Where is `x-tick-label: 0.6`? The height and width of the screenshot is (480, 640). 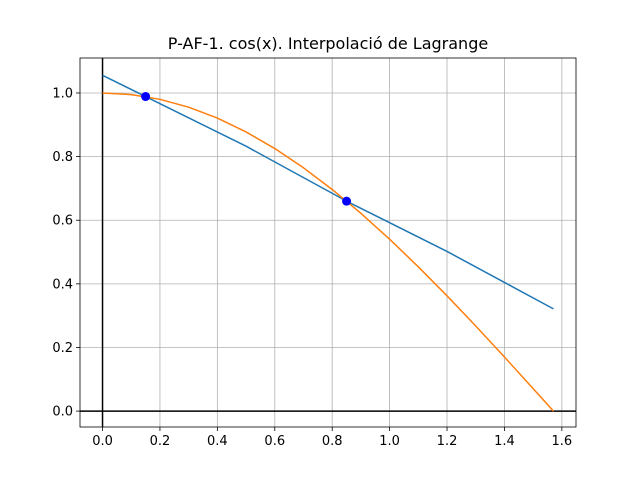
x-tick-label: 0.6 is located at coordinates (274, 441).